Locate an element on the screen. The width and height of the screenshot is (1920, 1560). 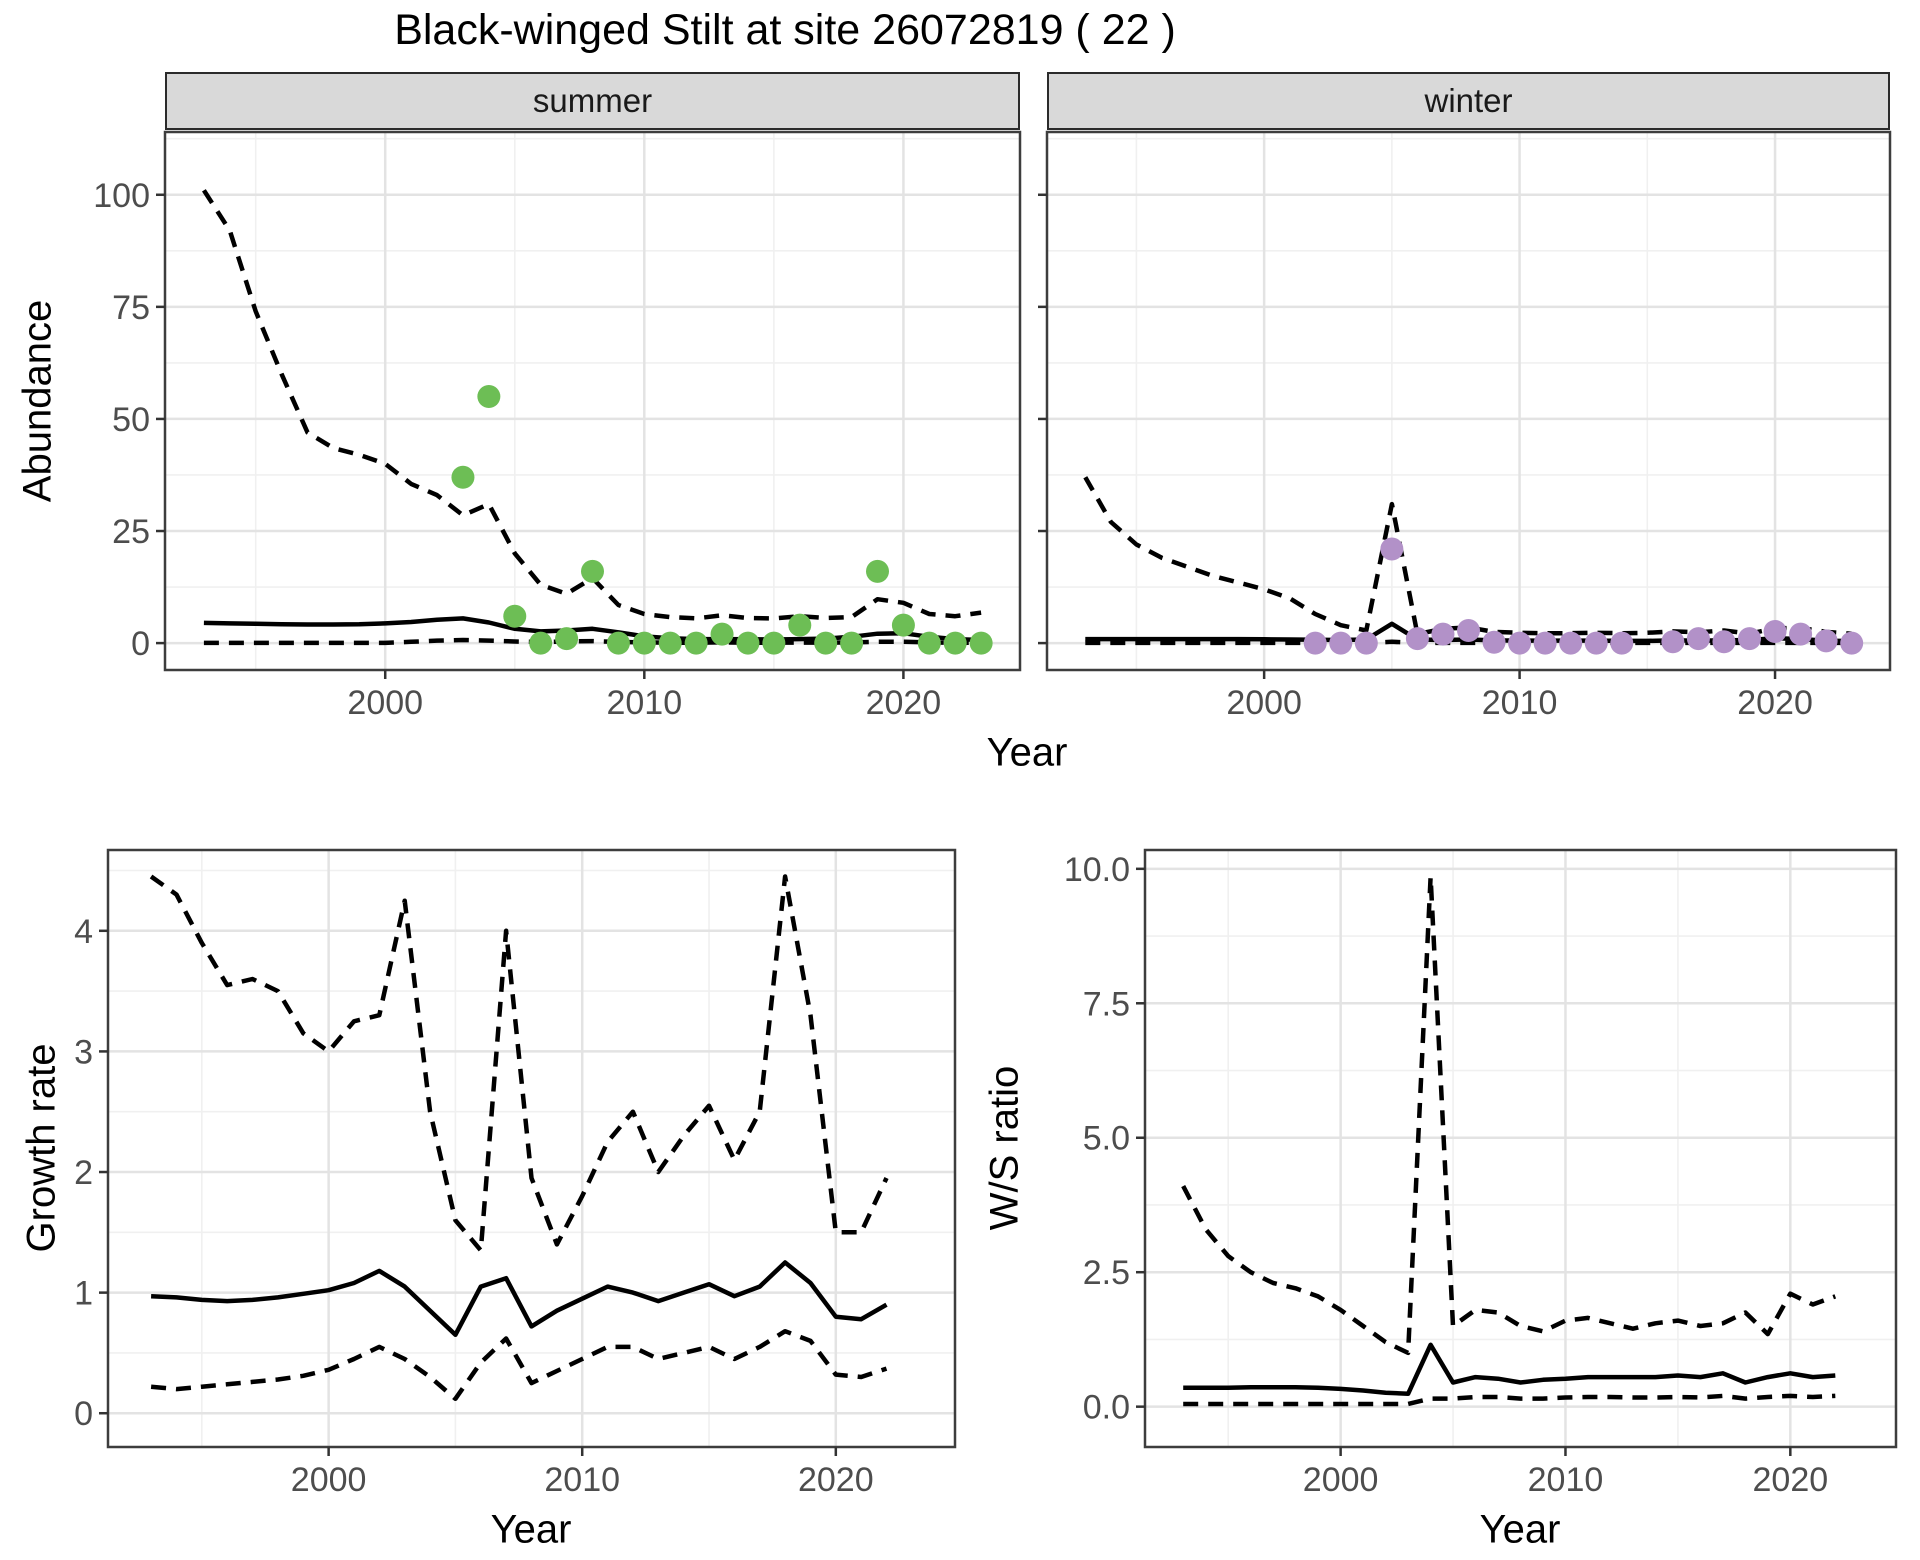
y-tick-label: 5.0 is located at coordinates (1106, 1139).